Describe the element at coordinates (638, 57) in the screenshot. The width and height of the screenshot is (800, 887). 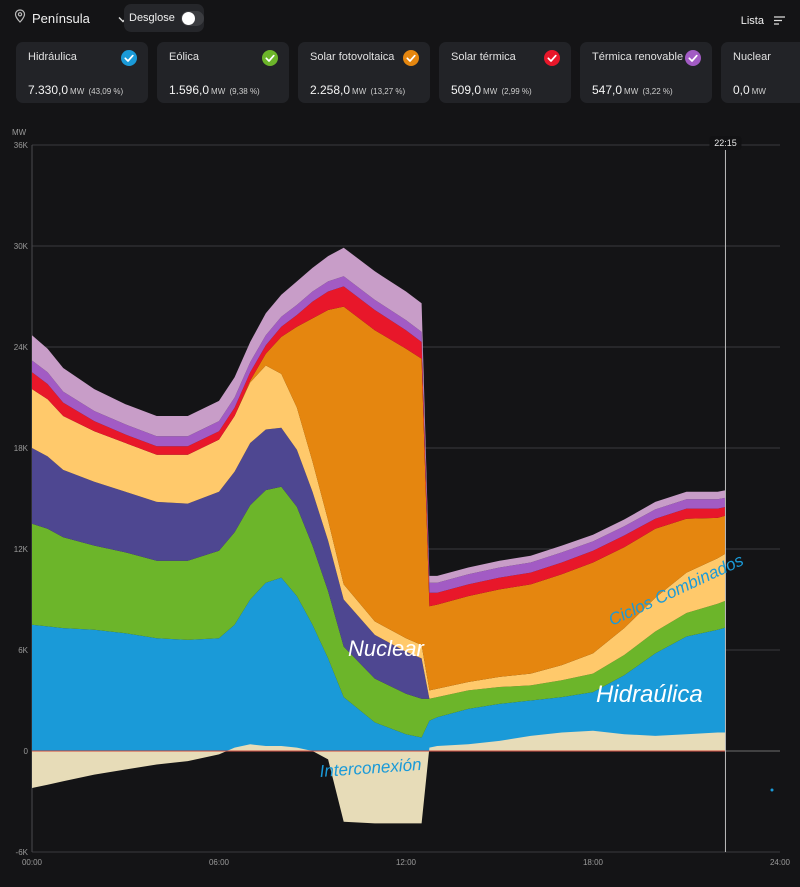
I see `card-title: Térmica renovable` at that location.